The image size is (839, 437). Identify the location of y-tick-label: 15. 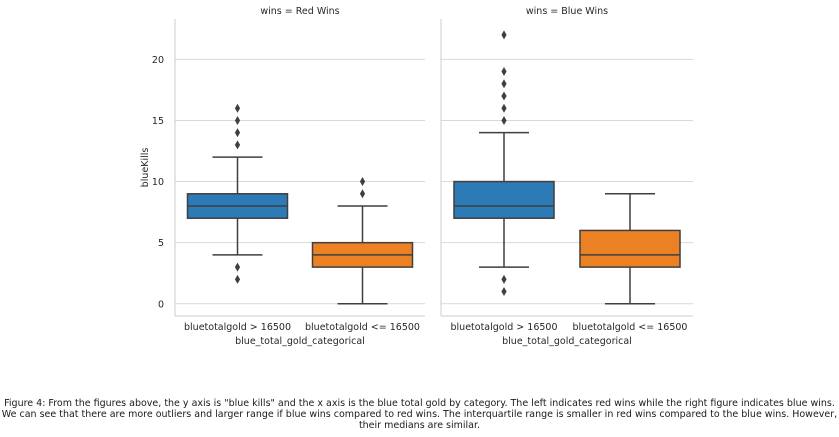
(158, 121).